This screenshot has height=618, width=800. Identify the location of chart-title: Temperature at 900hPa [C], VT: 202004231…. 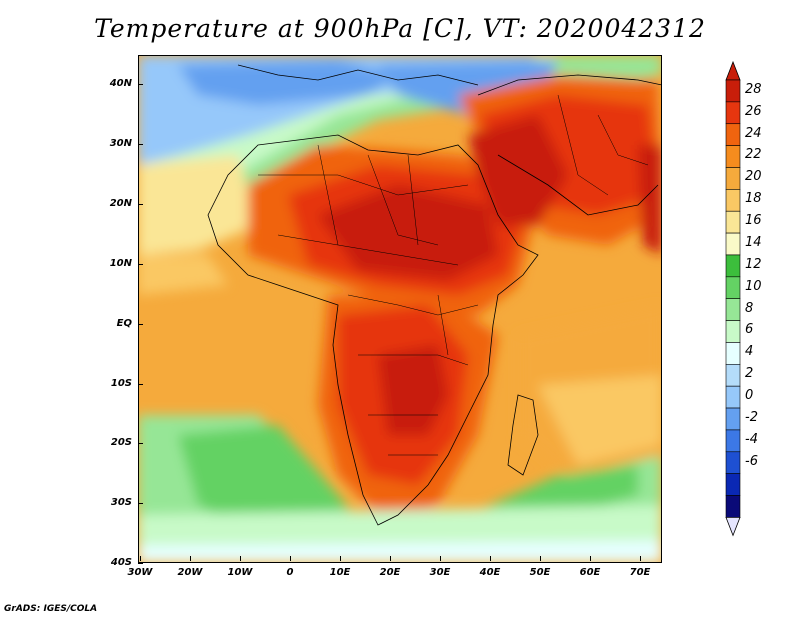
(400, 28).